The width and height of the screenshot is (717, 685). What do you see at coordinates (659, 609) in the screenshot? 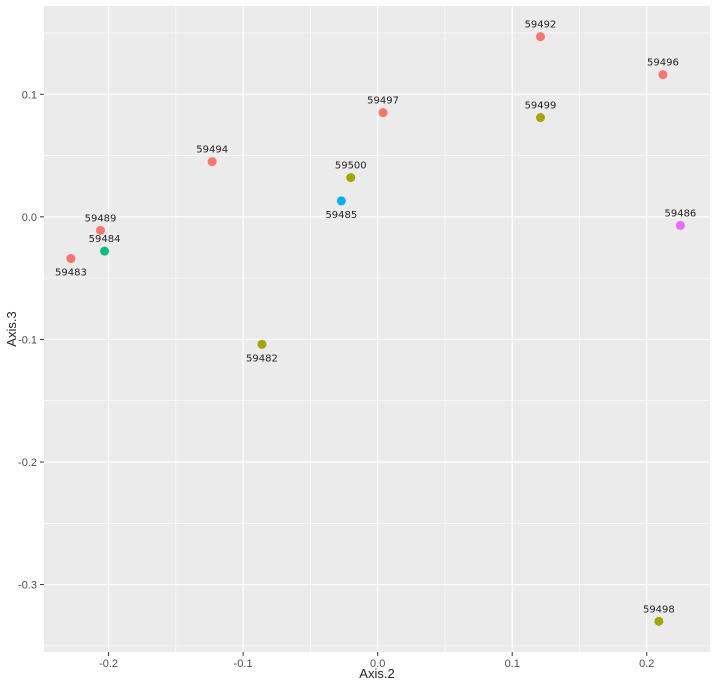
I see `point-label-59498: 59498` at bounding box center [659, 609].